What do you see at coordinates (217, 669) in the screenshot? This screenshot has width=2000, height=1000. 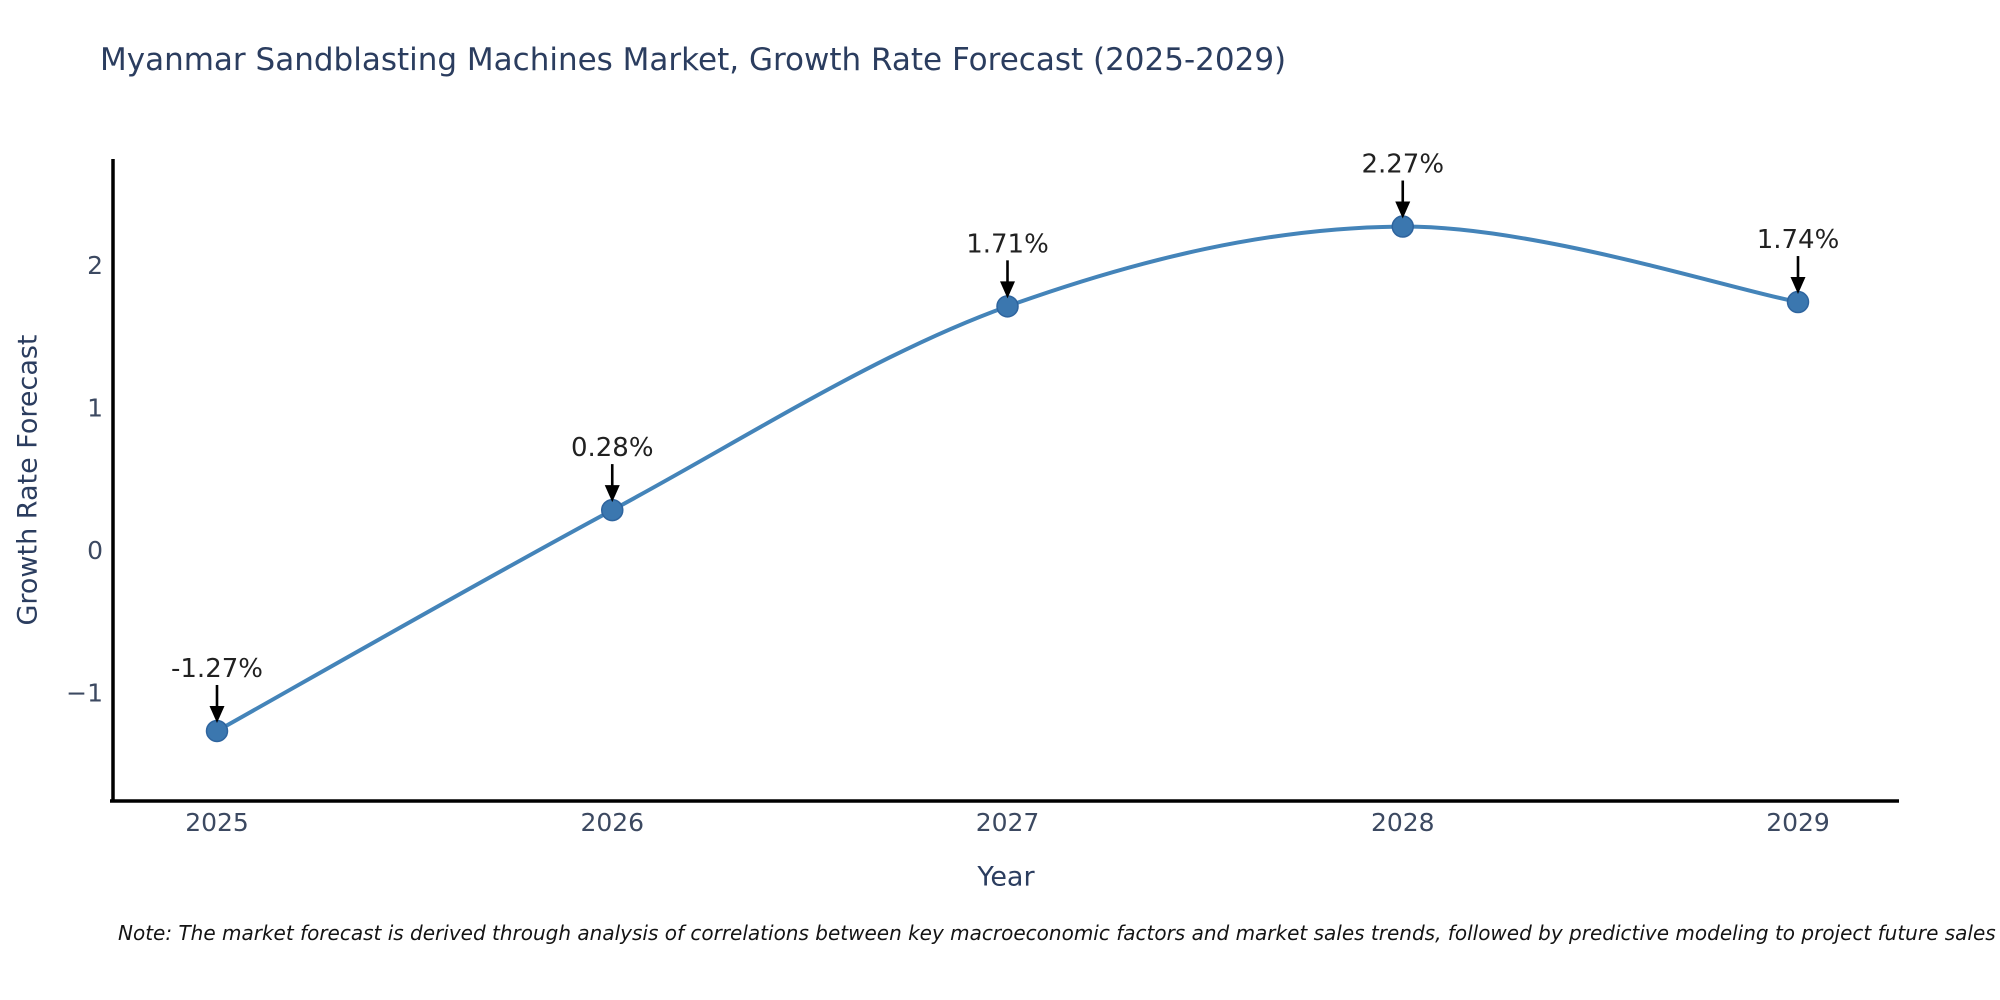 I see `annotation-label: -1.27%` at bounding box center [217, 669].